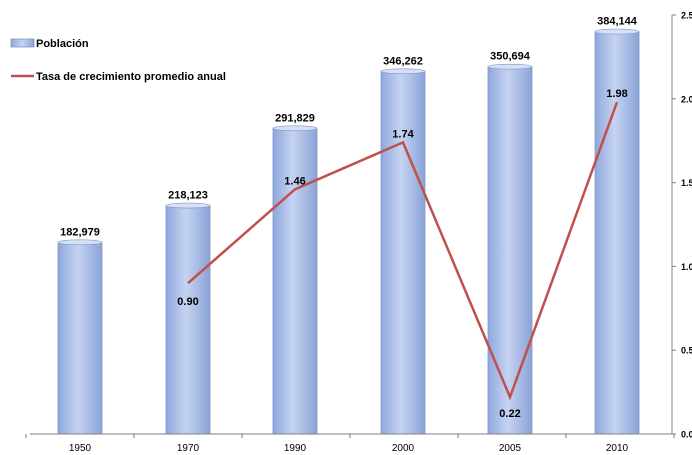 This screenshot has height=455, width=692. Describe the element at coordinates (617, 448) in the screenshot. I see `x-tick-label: 2010` at that location.